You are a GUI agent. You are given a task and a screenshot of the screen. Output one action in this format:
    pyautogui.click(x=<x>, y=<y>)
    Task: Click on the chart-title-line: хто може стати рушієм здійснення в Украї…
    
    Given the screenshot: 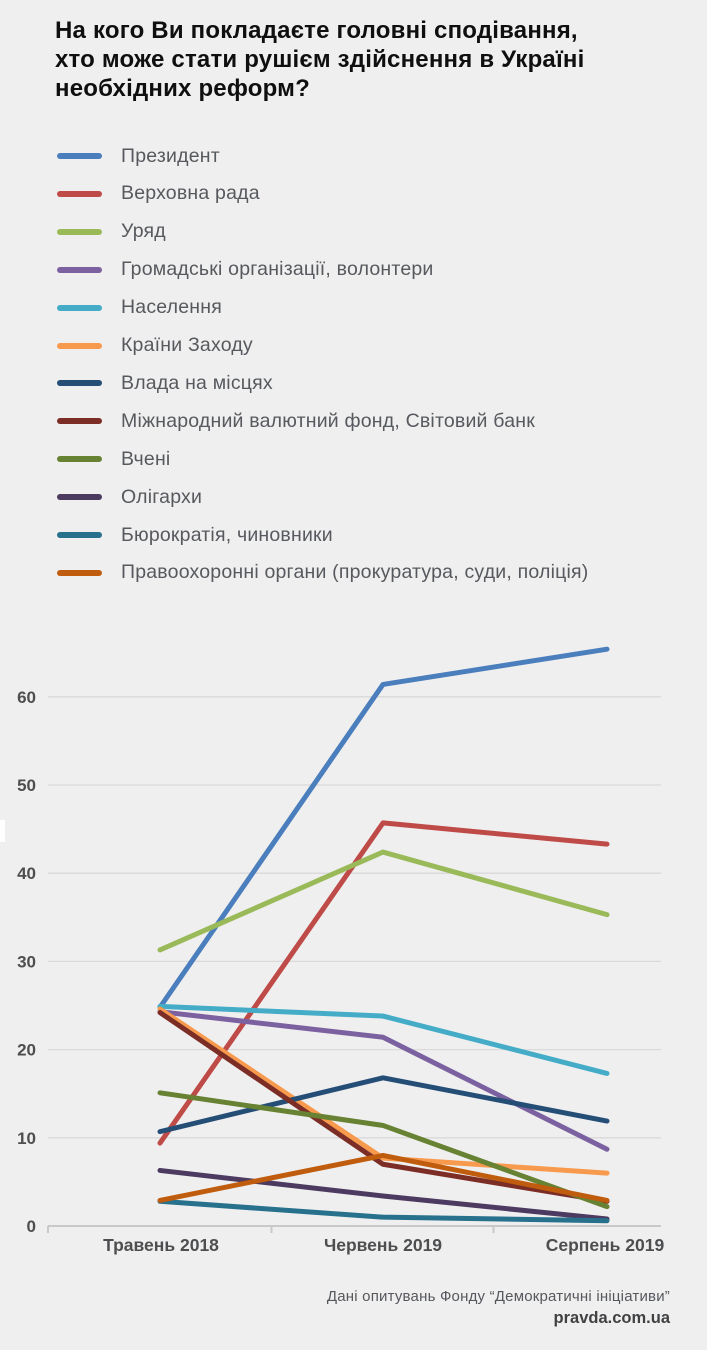 What is the action you would take?
    pyautogui.click(x=320, y=59)
    